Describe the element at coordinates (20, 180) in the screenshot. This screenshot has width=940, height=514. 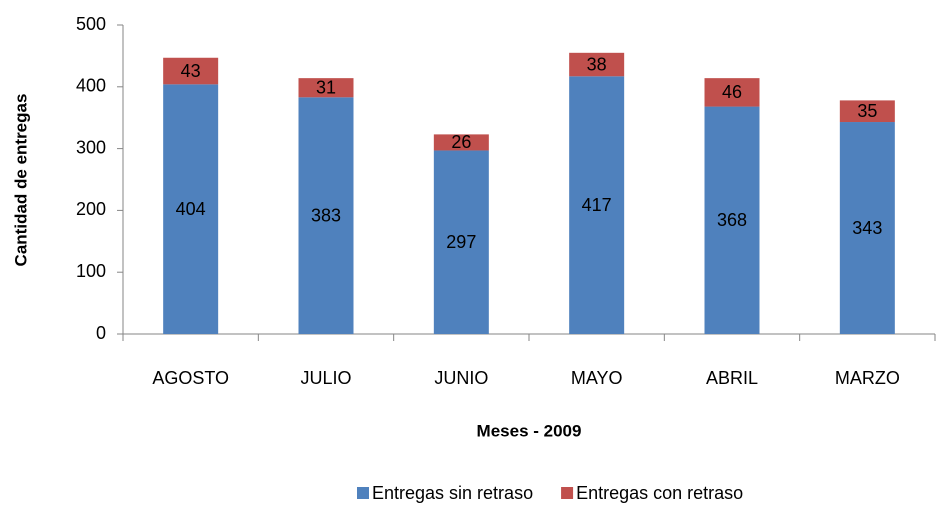
I see `y-axis-title: Cantidad de entregas` at that location.